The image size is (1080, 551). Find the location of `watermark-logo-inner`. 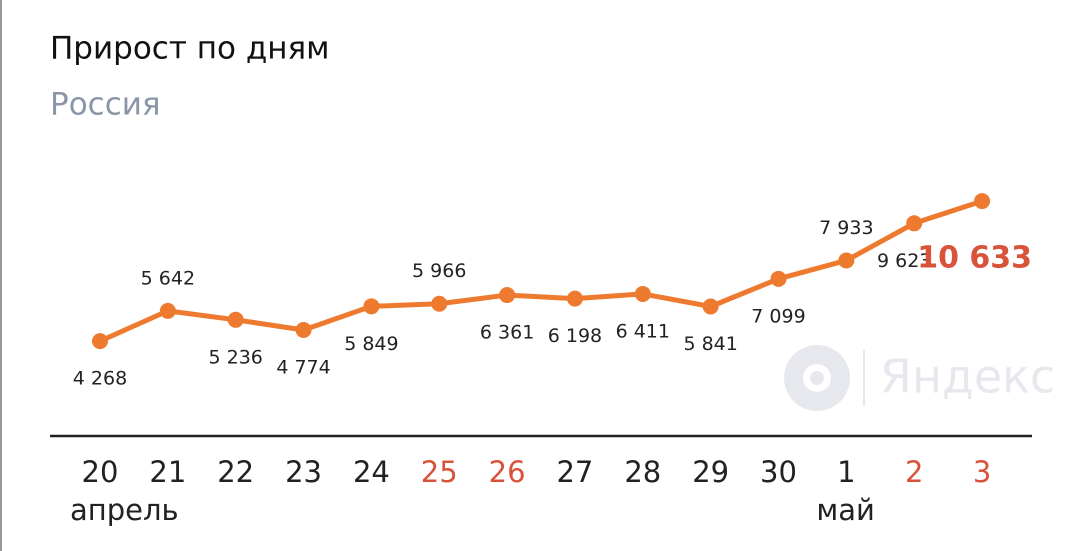

watermark-logo-inner is located at coordinates (817, 378).